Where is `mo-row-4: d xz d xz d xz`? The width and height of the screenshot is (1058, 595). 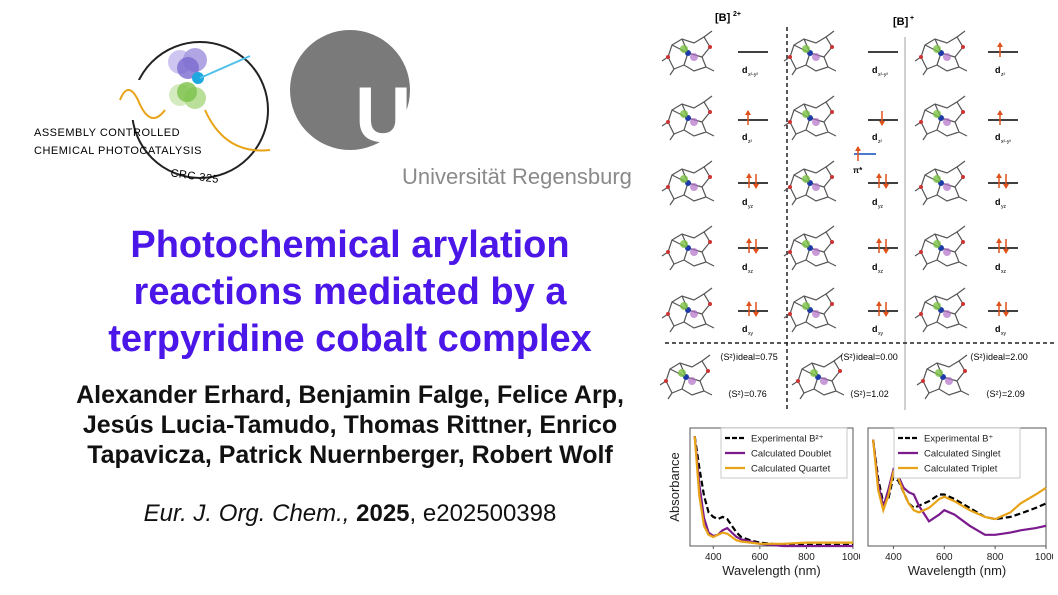 mo-row-4: d xz d xz d xz is located at coordinates (839, 250).